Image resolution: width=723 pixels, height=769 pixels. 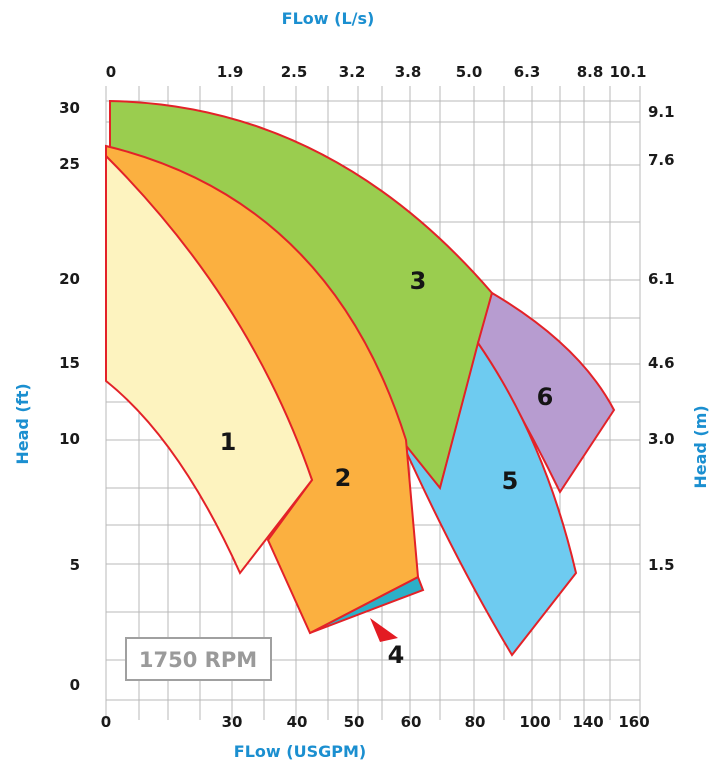 I want to click on x-bottom-tick-label: 40, so click(x=297, y=722).